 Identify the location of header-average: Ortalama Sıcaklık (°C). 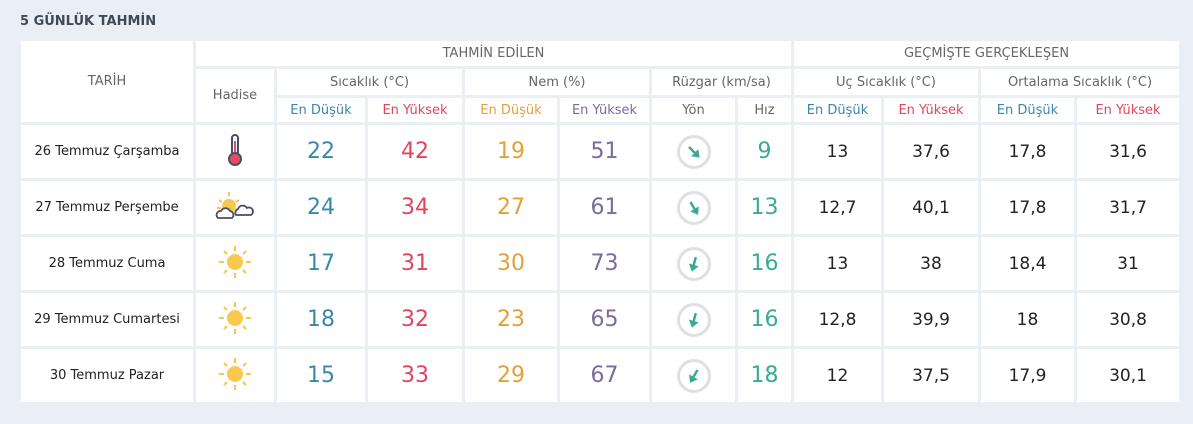
(1080, 82).